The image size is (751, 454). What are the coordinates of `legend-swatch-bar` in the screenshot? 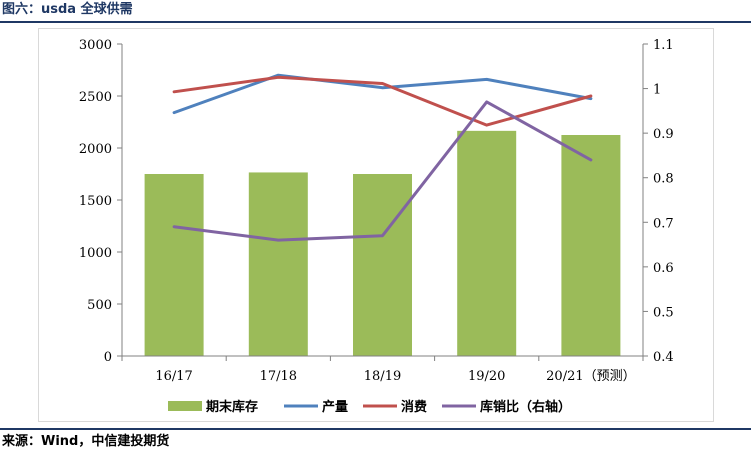 It's located at (185, 406).